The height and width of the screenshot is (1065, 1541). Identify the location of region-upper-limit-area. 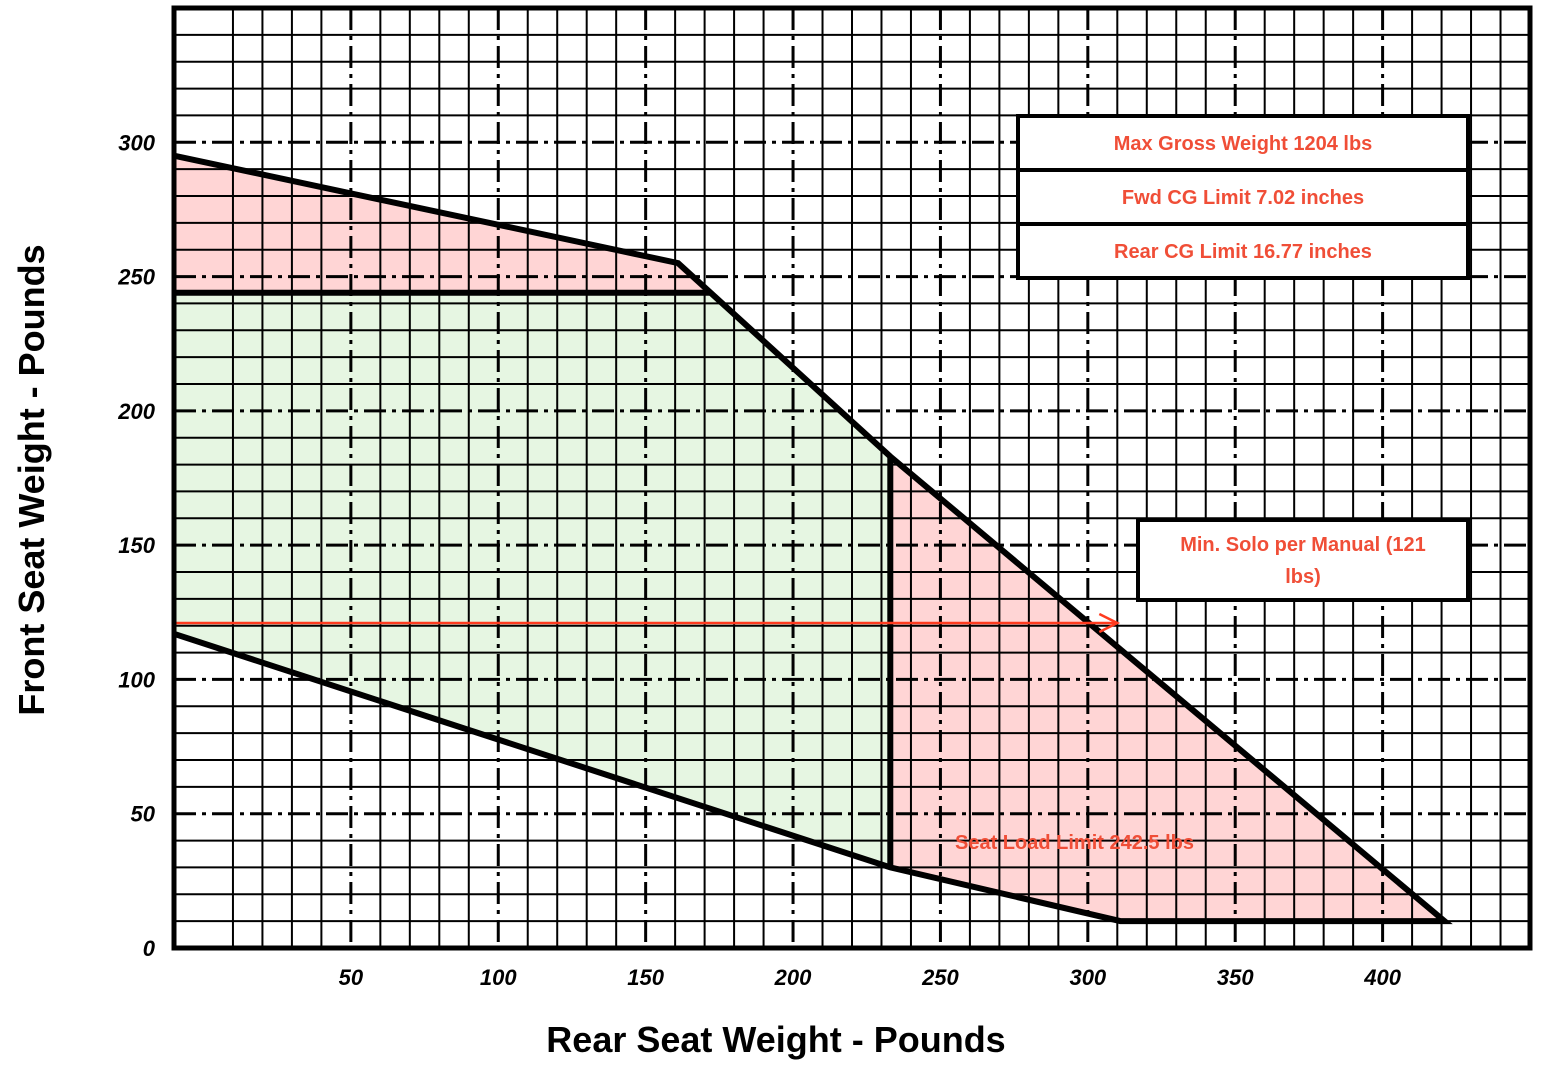
(442, 224).